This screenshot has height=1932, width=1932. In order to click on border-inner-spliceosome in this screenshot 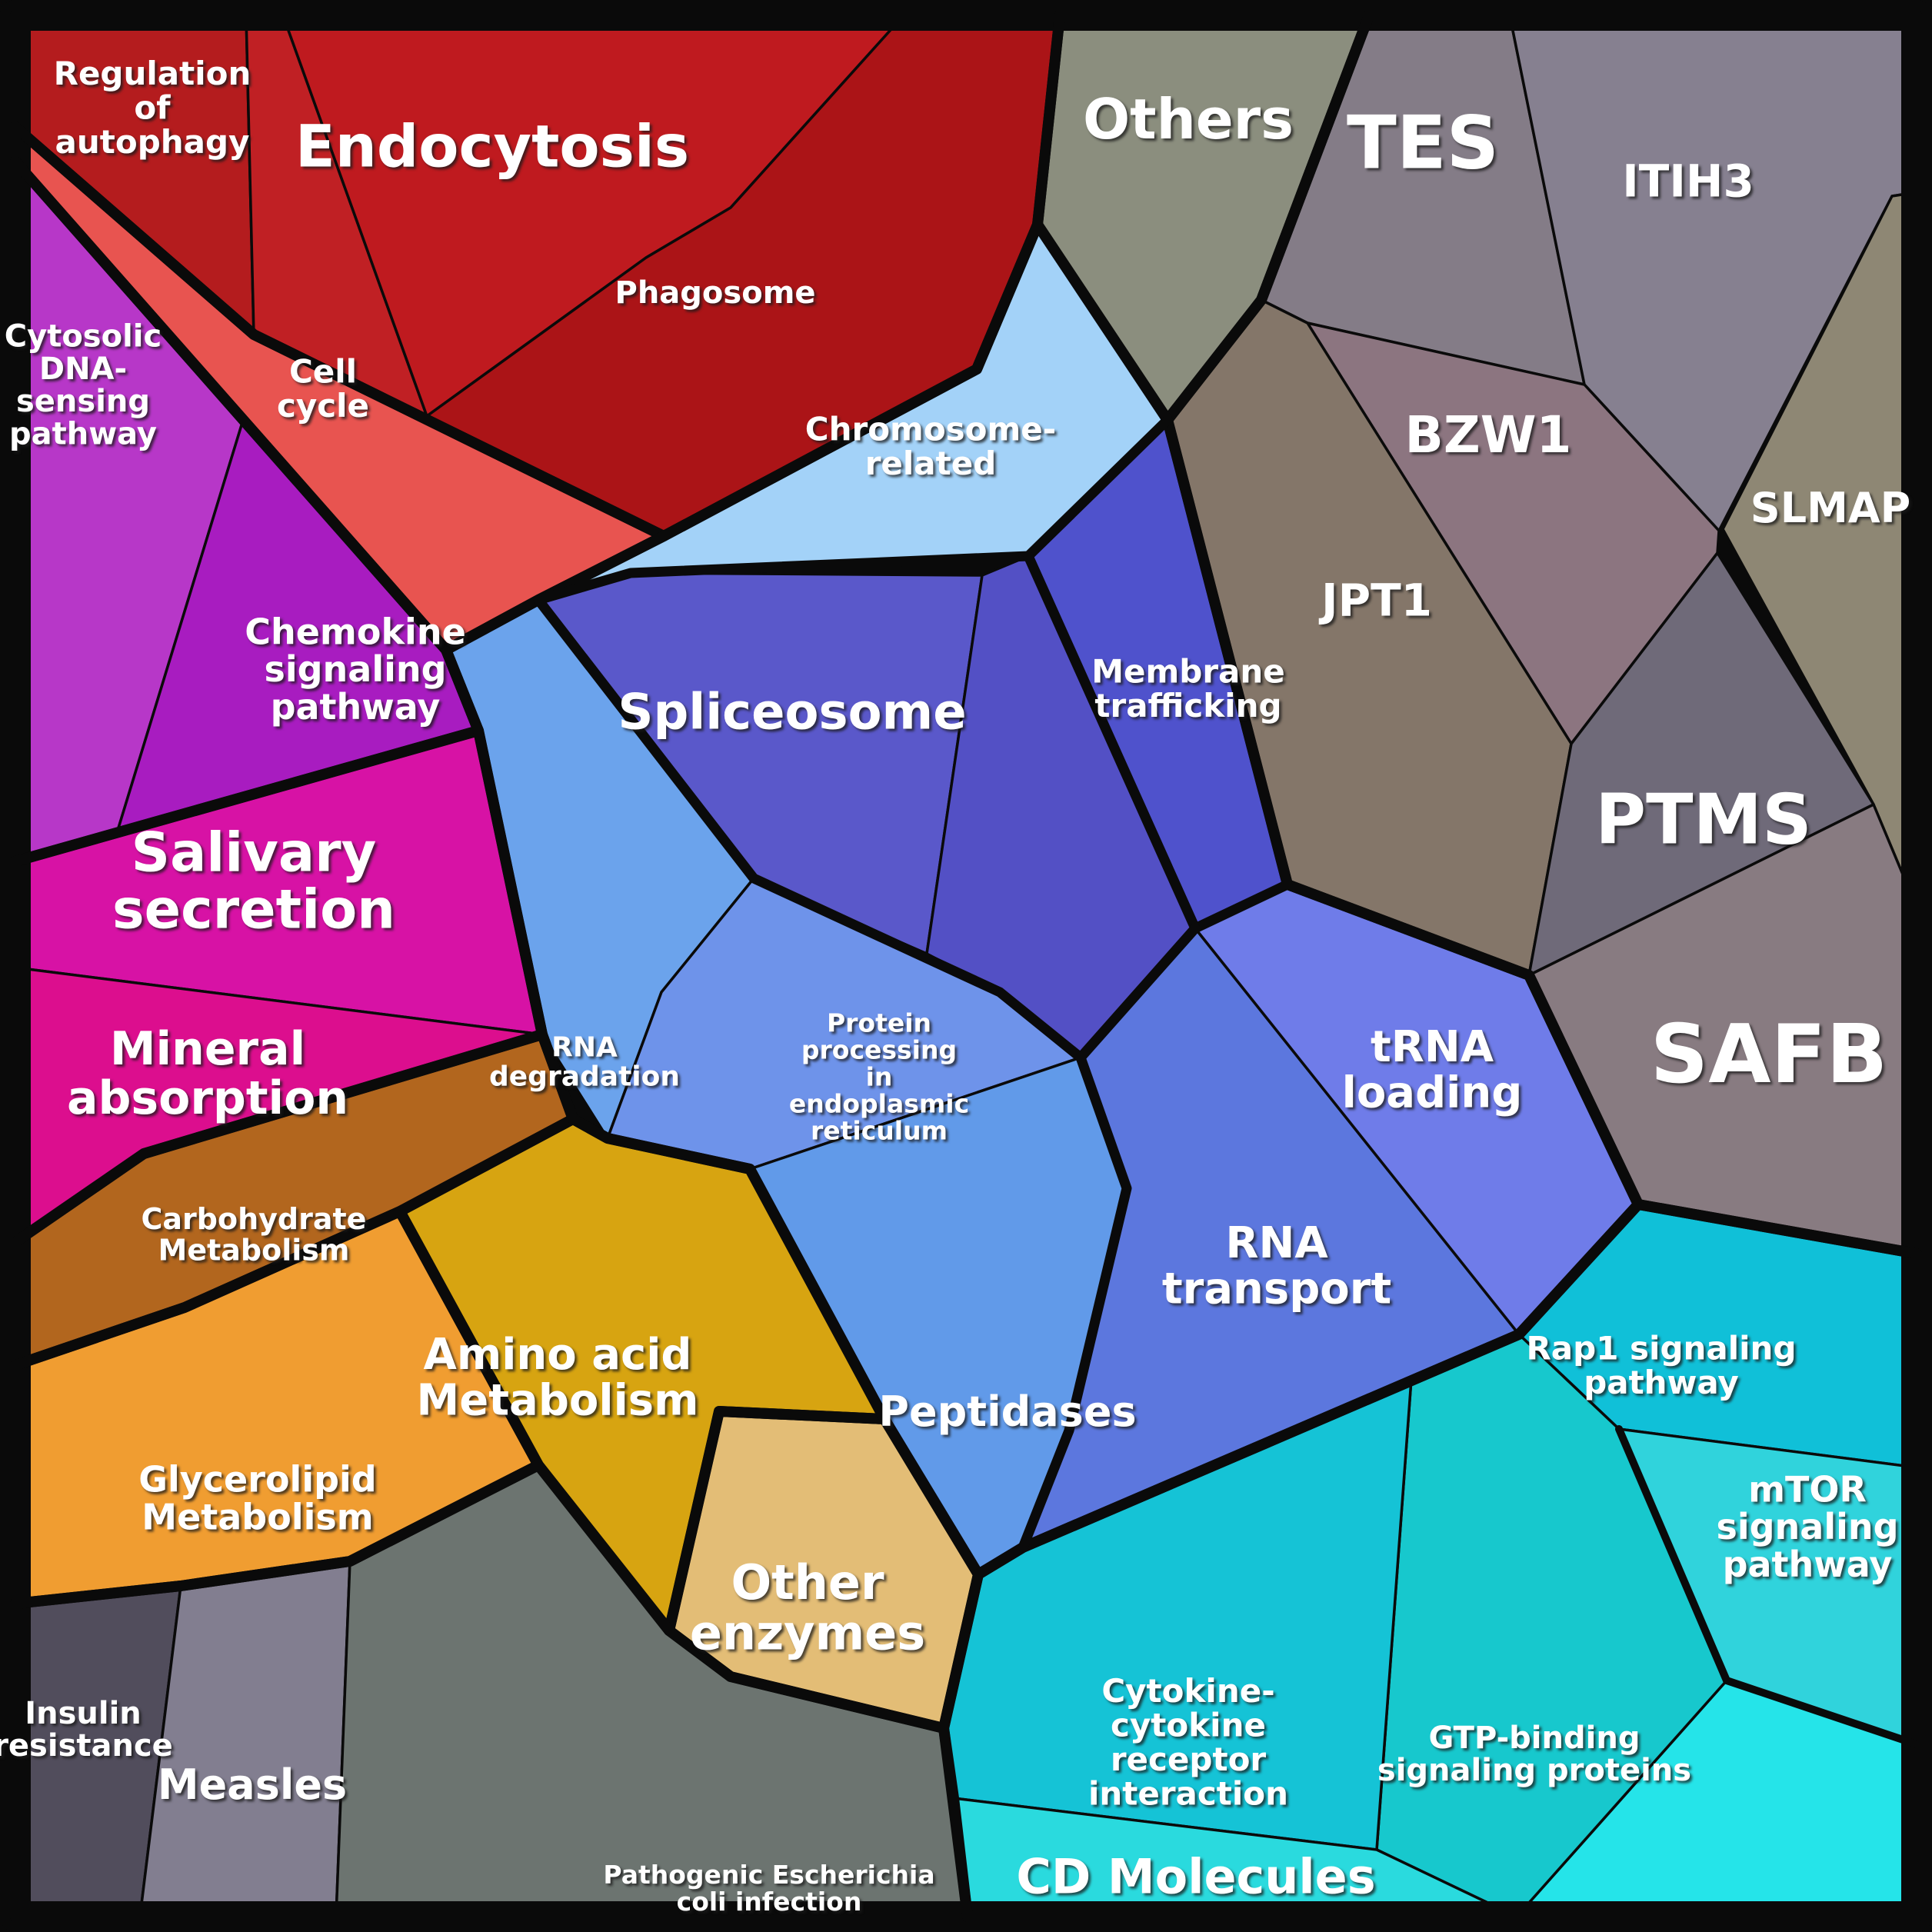, I will do `click(867, 829)`.